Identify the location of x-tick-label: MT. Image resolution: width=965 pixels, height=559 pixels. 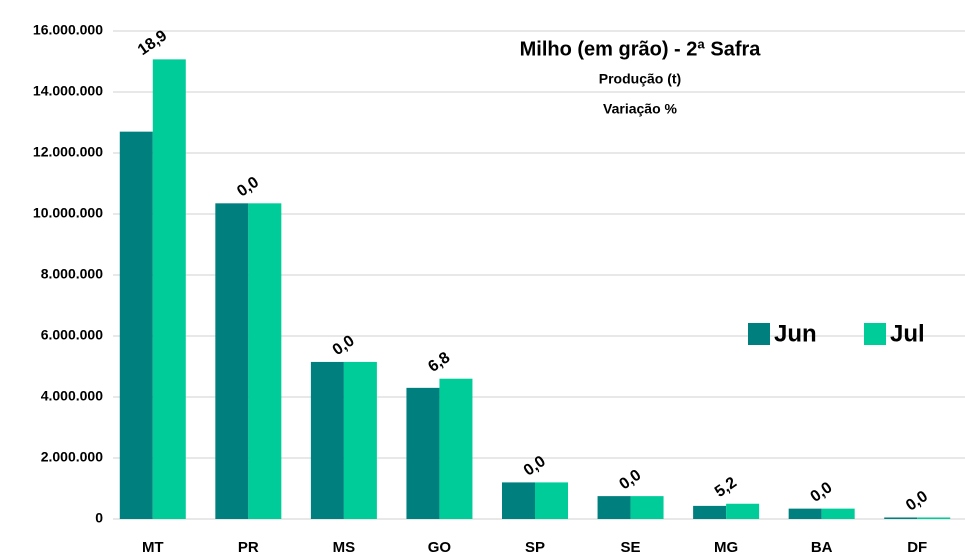
(153, 547).